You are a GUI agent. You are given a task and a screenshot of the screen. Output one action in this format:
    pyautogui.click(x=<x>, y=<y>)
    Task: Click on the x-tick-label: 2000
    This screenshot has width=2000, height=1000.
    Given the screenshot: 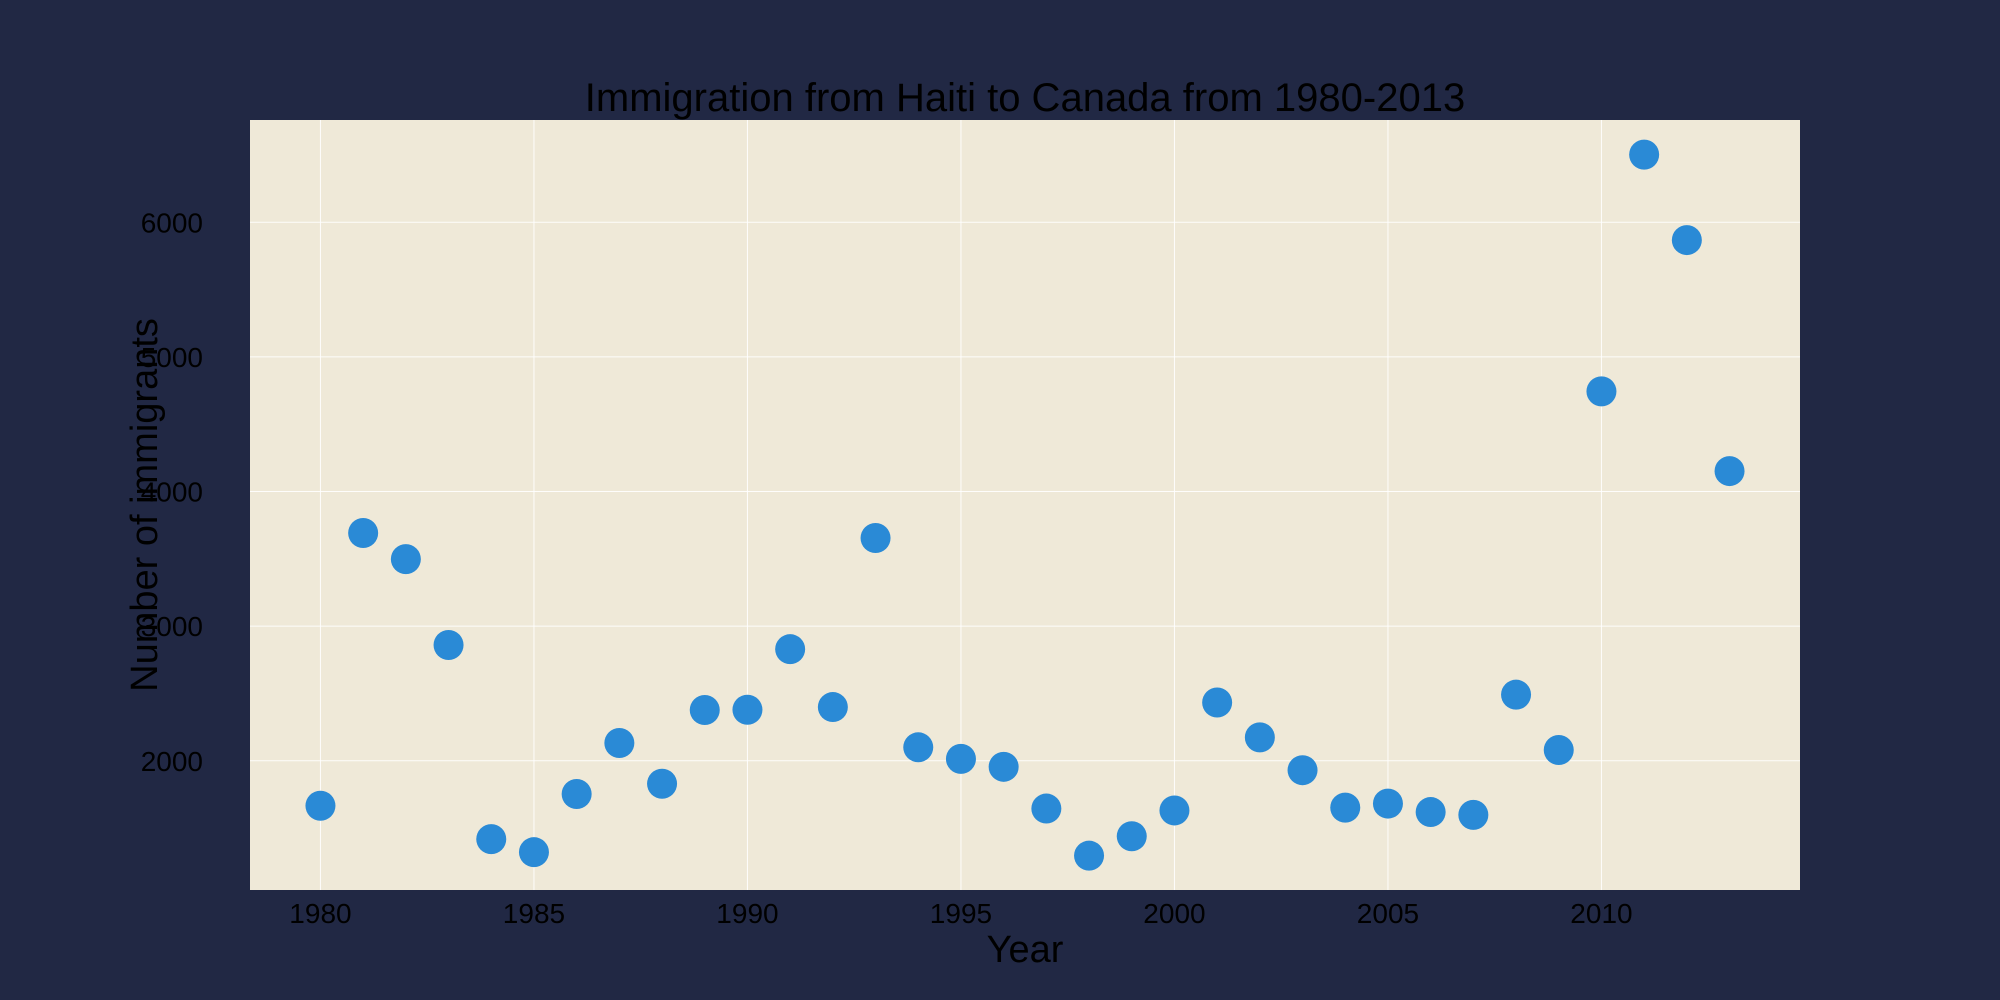 What is the action you would take?
    pyautogui.click(x=1174, y=913)
    